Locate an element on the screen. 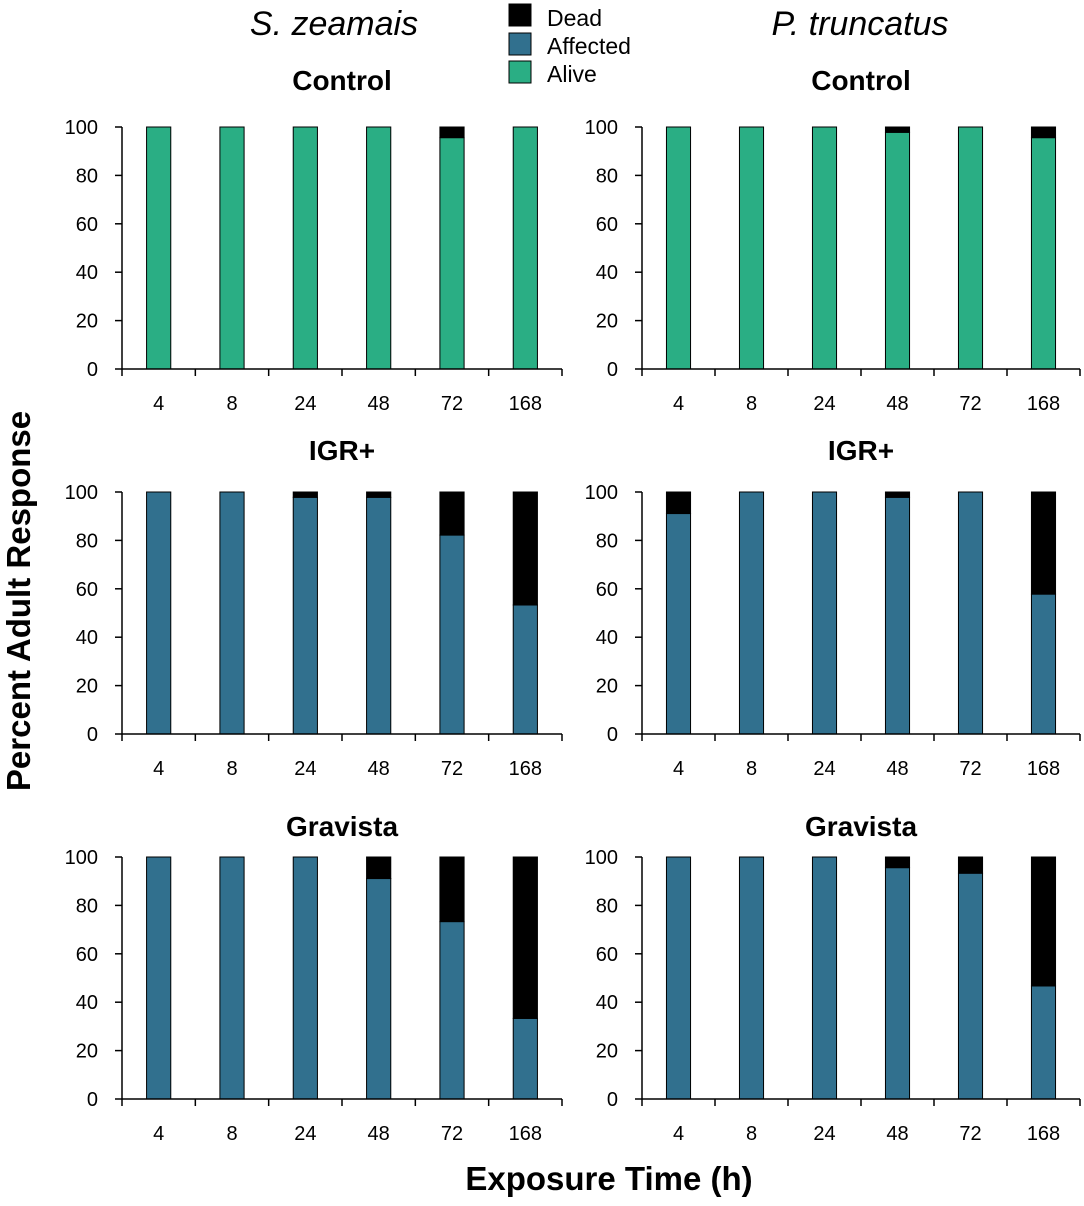 This screenshot has width=1084, height=1206. legend-label-affected: Affected is located at coordinates (589, 46).